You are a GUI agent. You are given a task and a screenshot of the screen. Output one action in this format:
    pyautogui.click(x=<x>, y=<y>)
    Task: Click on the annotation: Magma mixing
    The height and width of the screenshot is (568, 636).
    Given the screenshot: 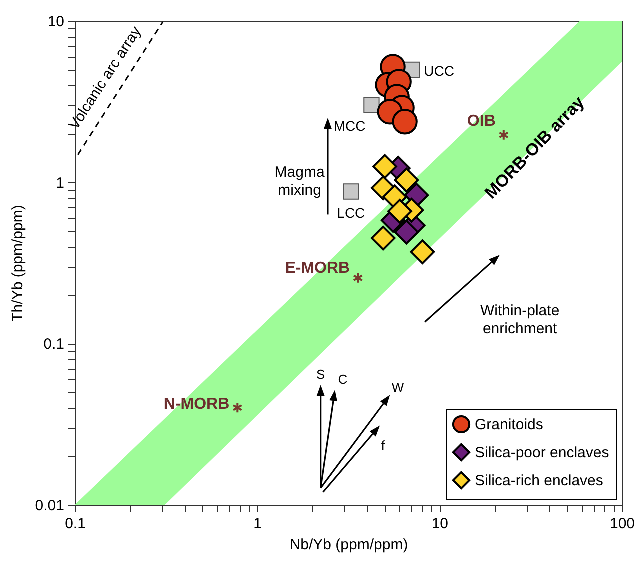 What is the action you would take?
    pyautogui.click(x=300, y=181)
    